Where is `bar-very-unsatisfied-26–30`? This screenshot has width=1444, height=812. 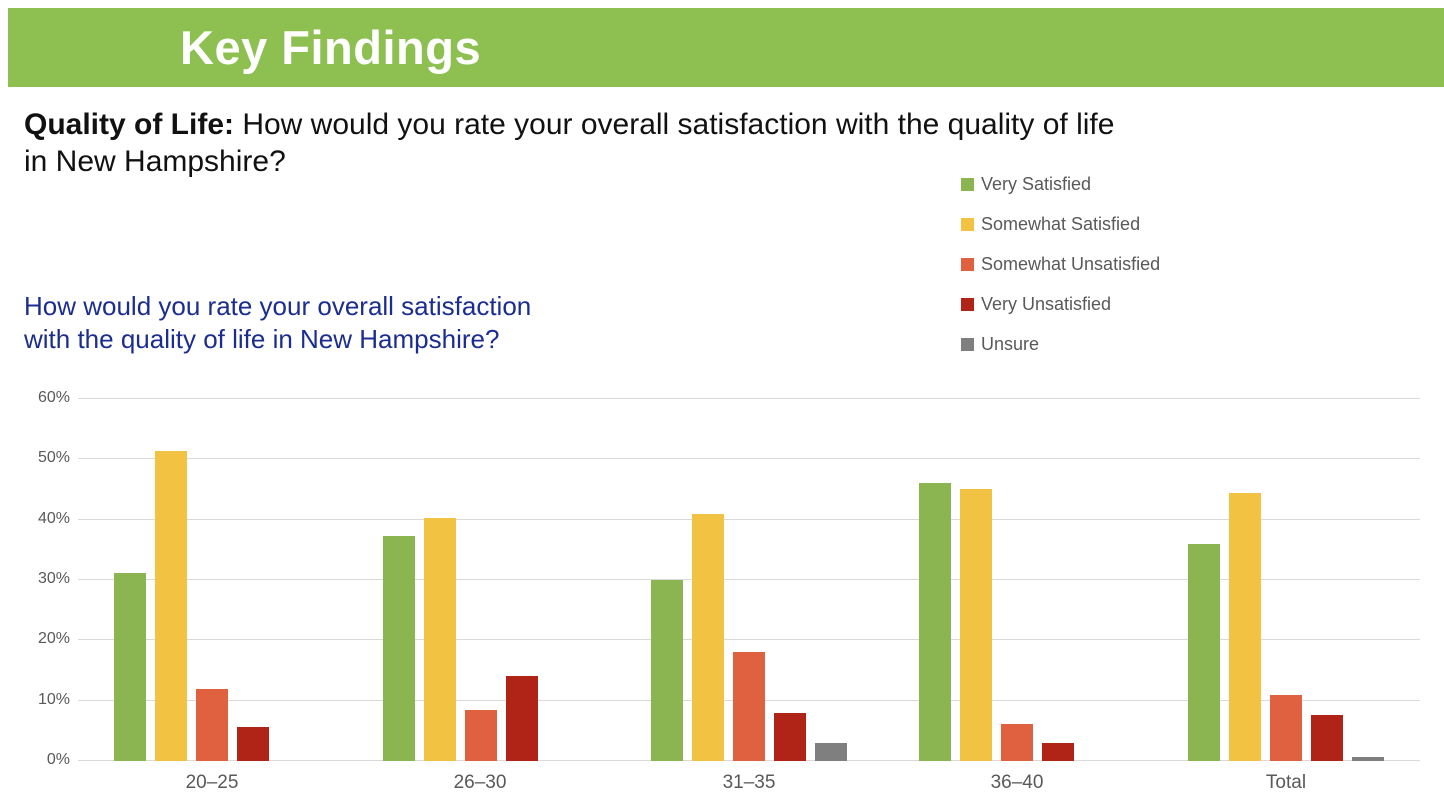 bar-very-unsatisfied-26–30 is located at coordinates (522, 718).